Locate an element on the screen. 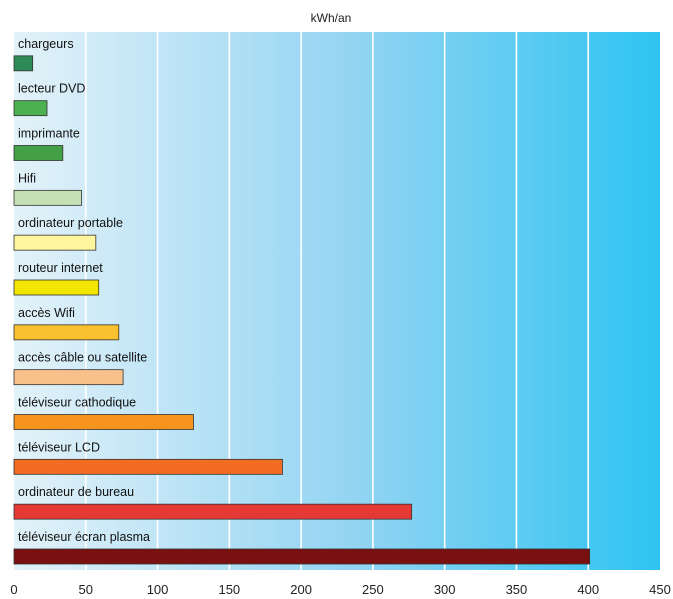 This screenshot has width=673, height=599. bar-label: accès câble ou satellite is located at coordinates (82, 358).